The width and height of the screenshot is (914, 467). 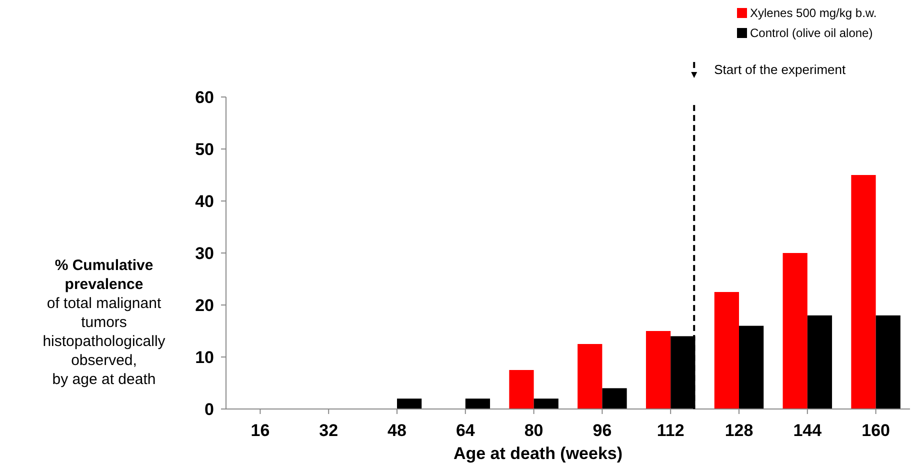 I want to click on x-tick-label: 64, so click(x=466, y=430).